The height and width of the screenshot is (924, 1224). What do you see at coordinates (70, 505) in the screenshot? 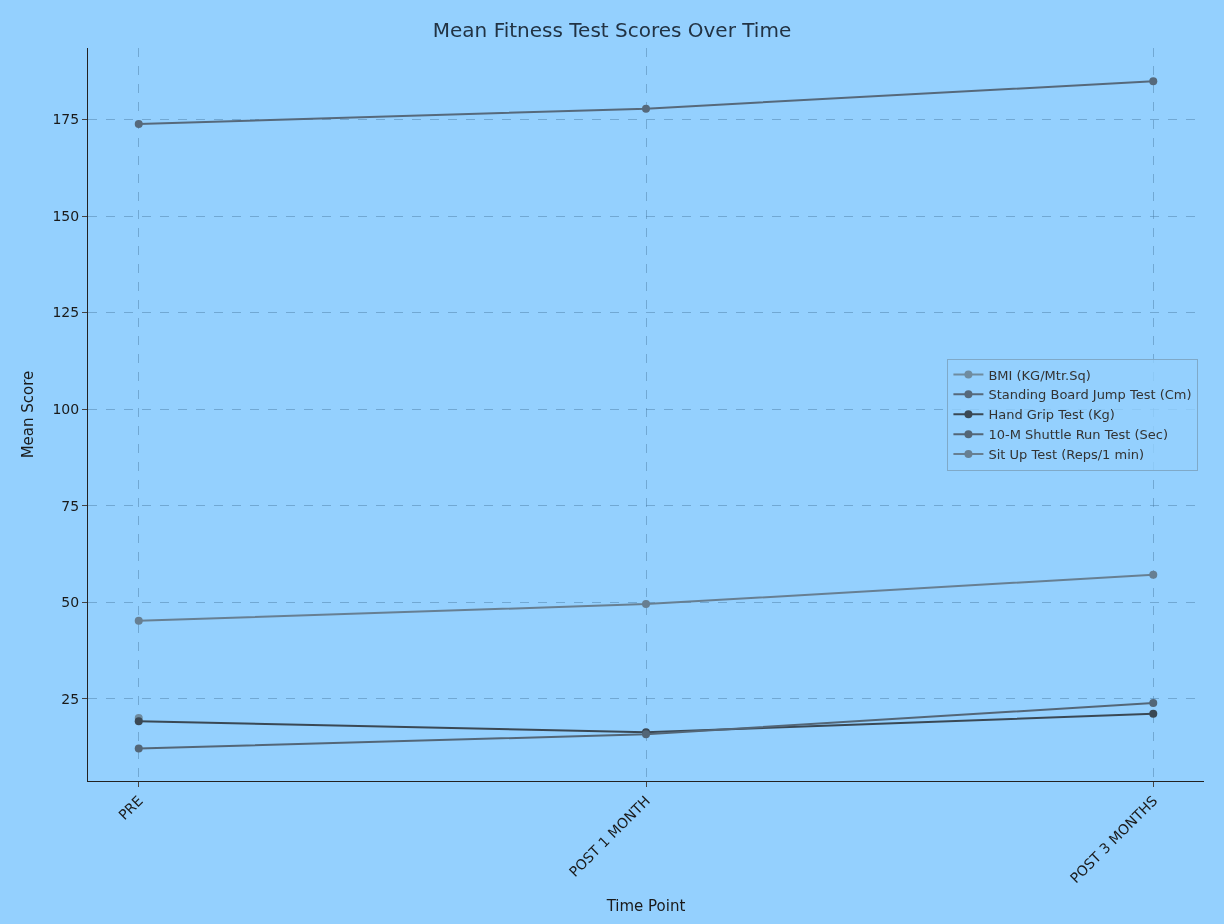
I see `y-tick-label: 75` at bounding box center [70, 505].